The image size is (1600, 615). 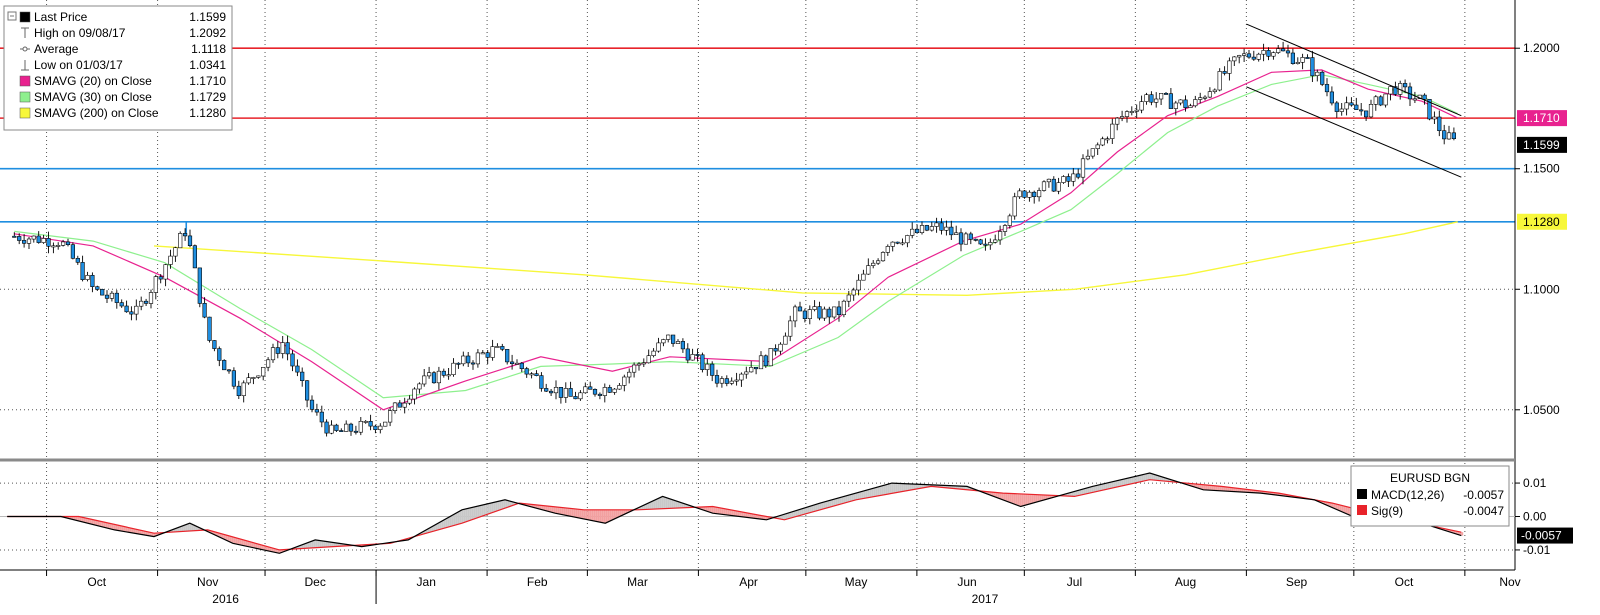 I want to click on price-badge-bg, so click(x=1542, y=144).